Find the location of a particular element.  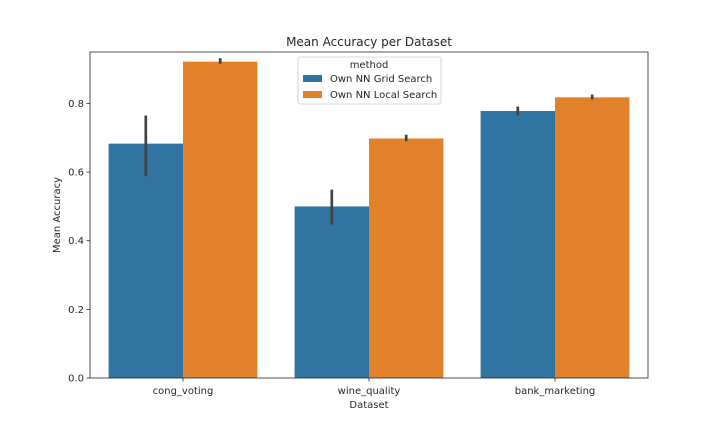

chart-title: Mean Accuracy per Dataset is located at coordinates (369, 42).